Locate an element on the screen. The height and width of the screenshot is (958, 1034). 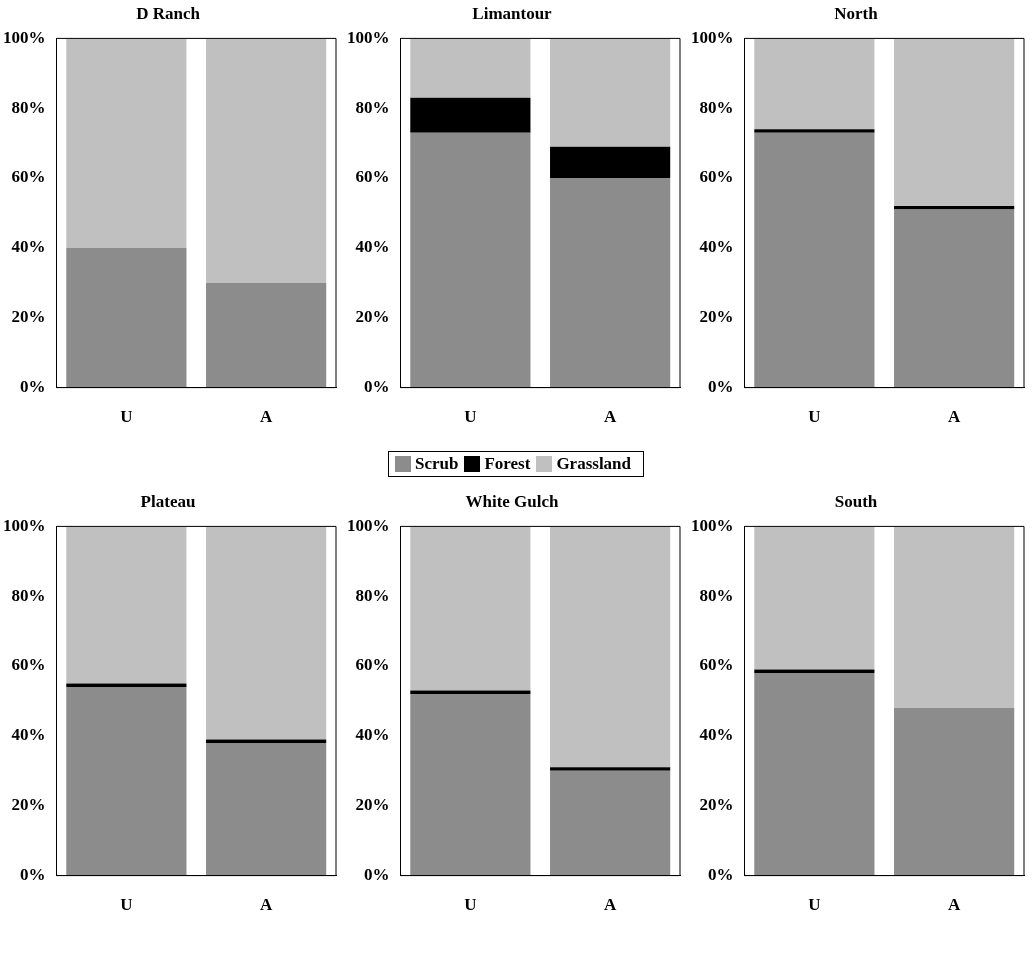
legend-label: Grassland is located at coordinates (594, 464).